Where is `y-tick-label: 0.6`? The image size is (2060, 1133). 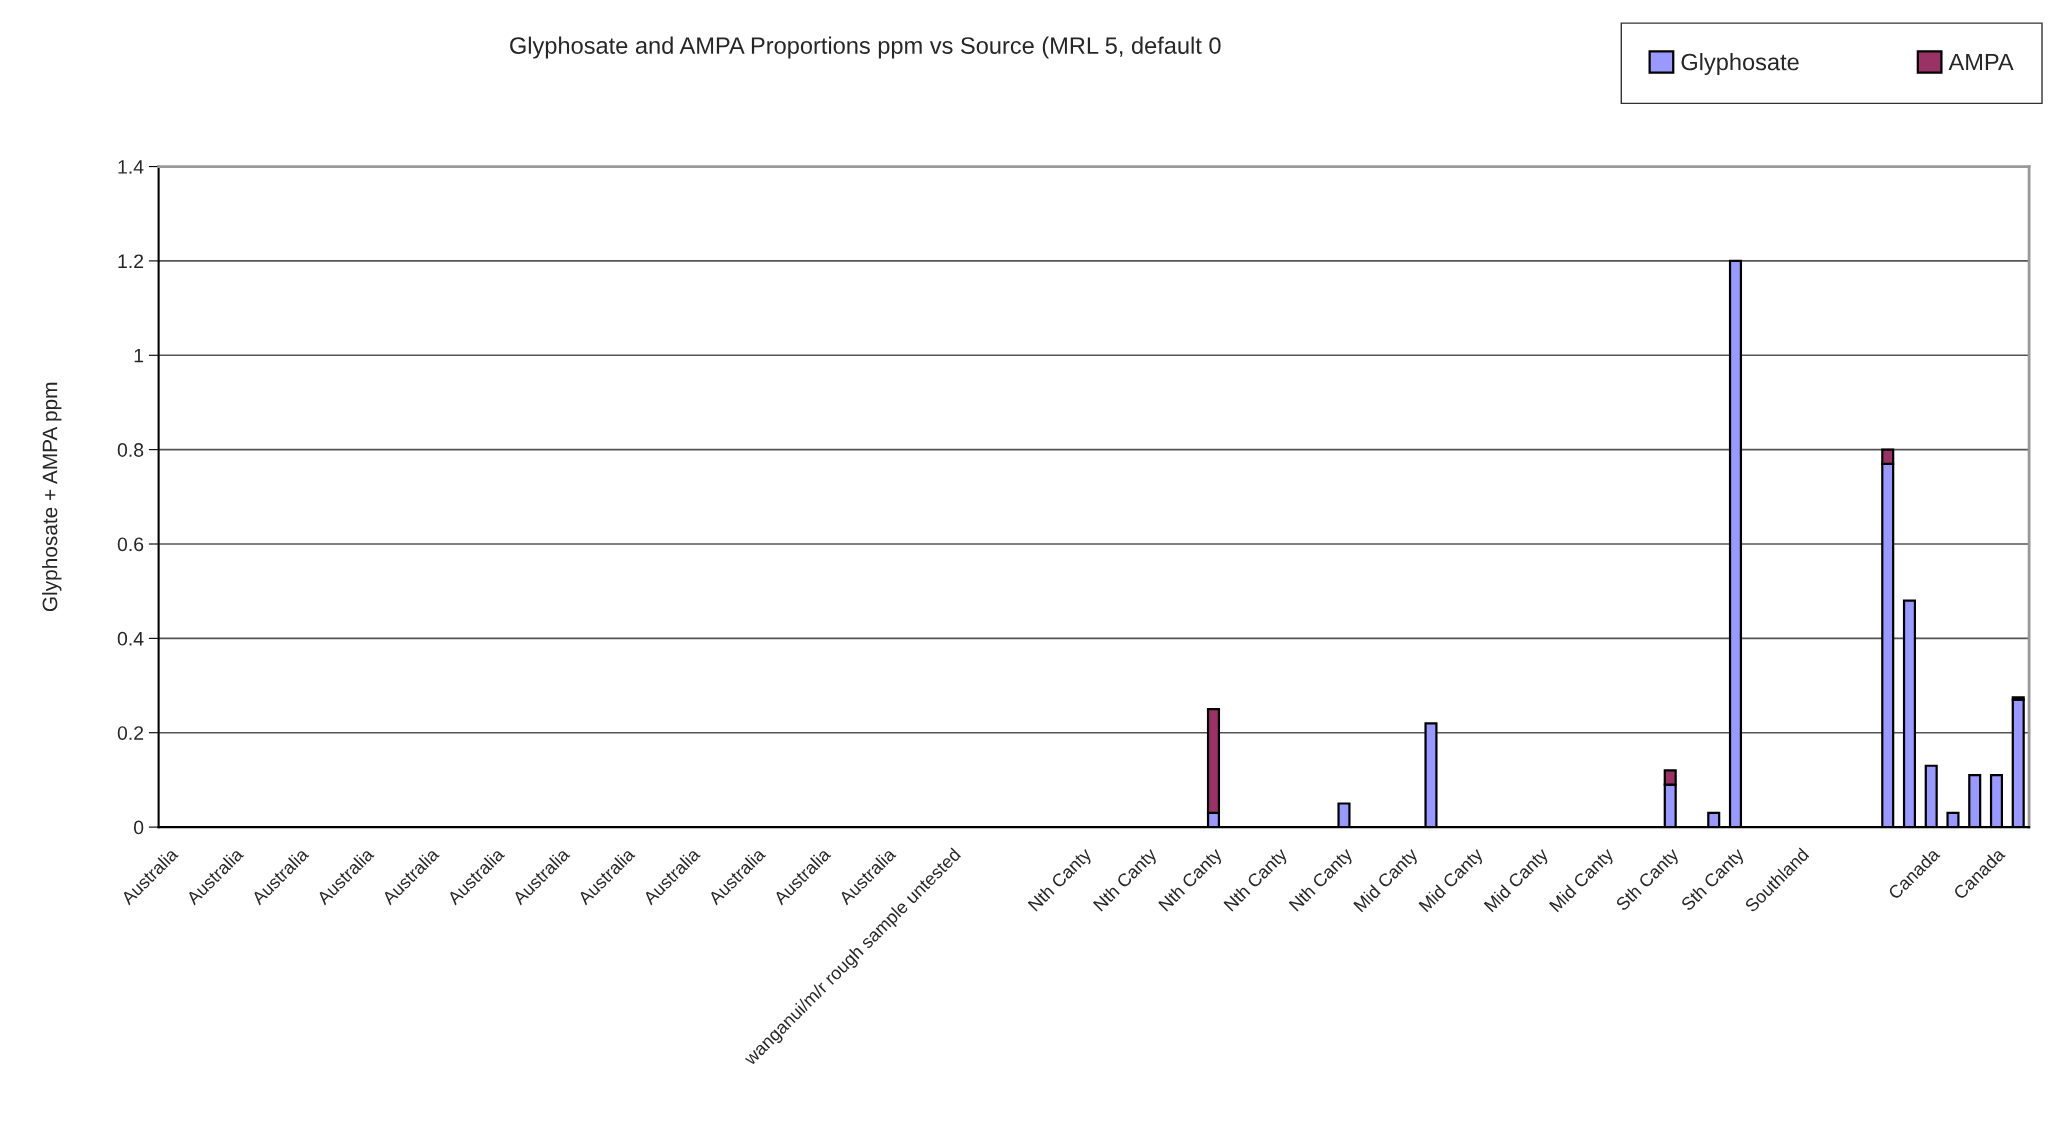 y-tick-label: 0.6 is located at coordinates (130, 544).